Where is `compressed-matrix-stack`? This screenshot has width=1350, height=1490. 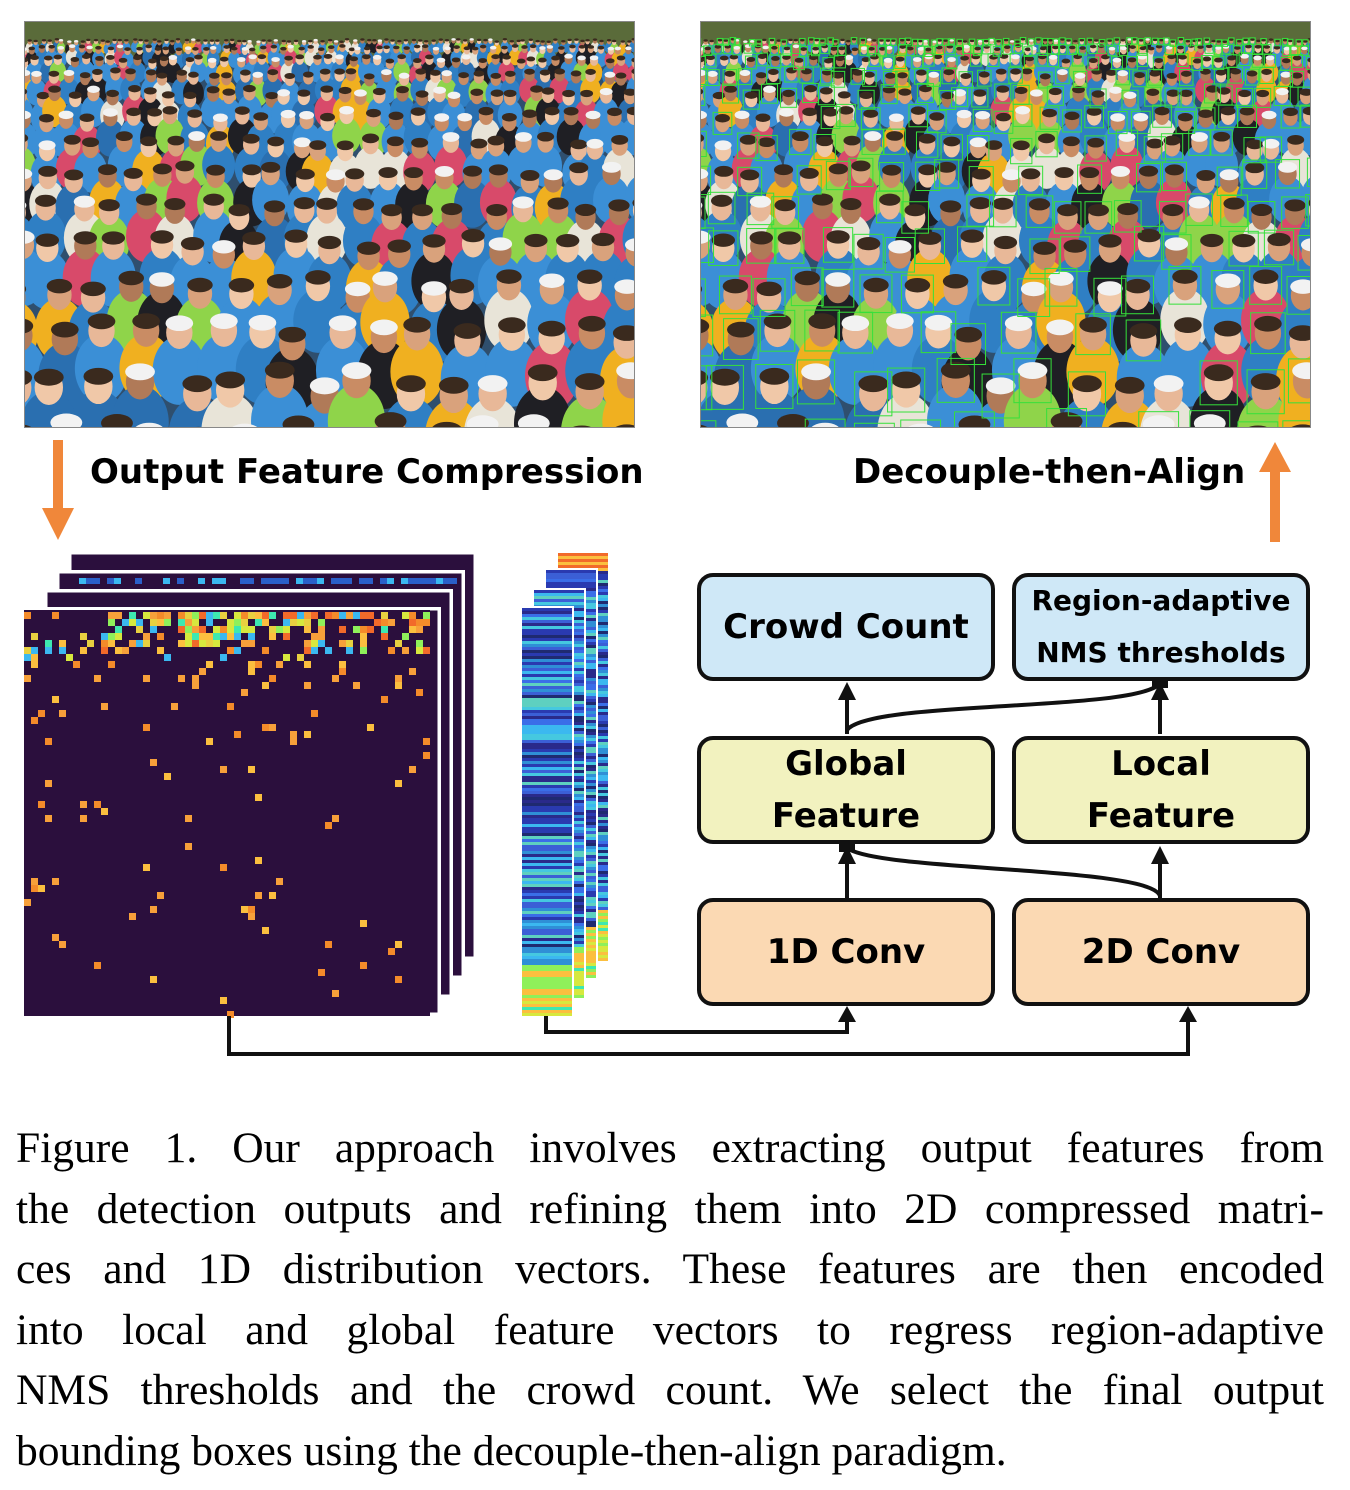 compressed-matrix-stack is located at coordinates (250, 784).